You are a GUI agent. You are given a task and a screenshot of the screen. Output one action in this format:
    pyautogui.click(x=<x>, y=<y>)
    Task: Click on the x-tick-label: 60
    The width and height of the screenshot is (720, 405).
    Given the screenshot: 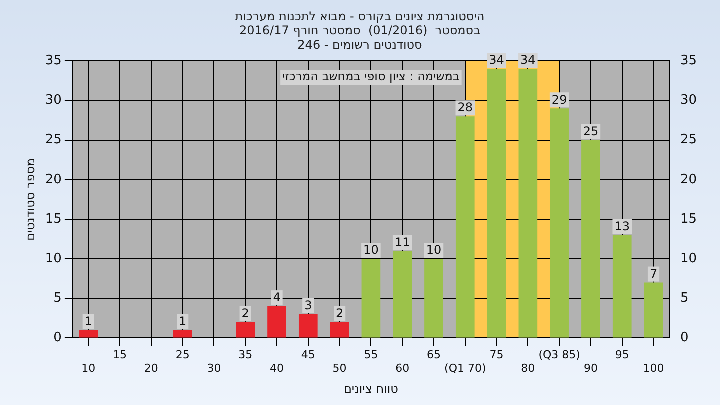 What is the action you would take?
    pyautogui.click(x=403, y=368)
    